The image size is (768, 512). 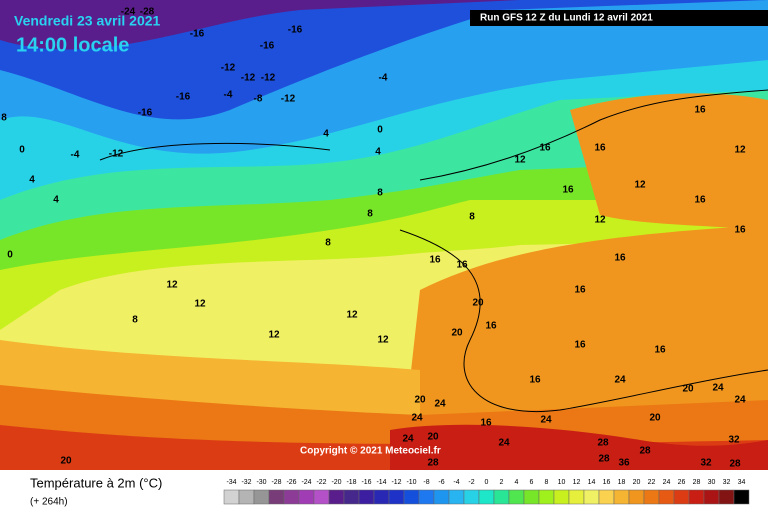 I want to click on scale-tick-label: -12, so click(x=396, y=482).